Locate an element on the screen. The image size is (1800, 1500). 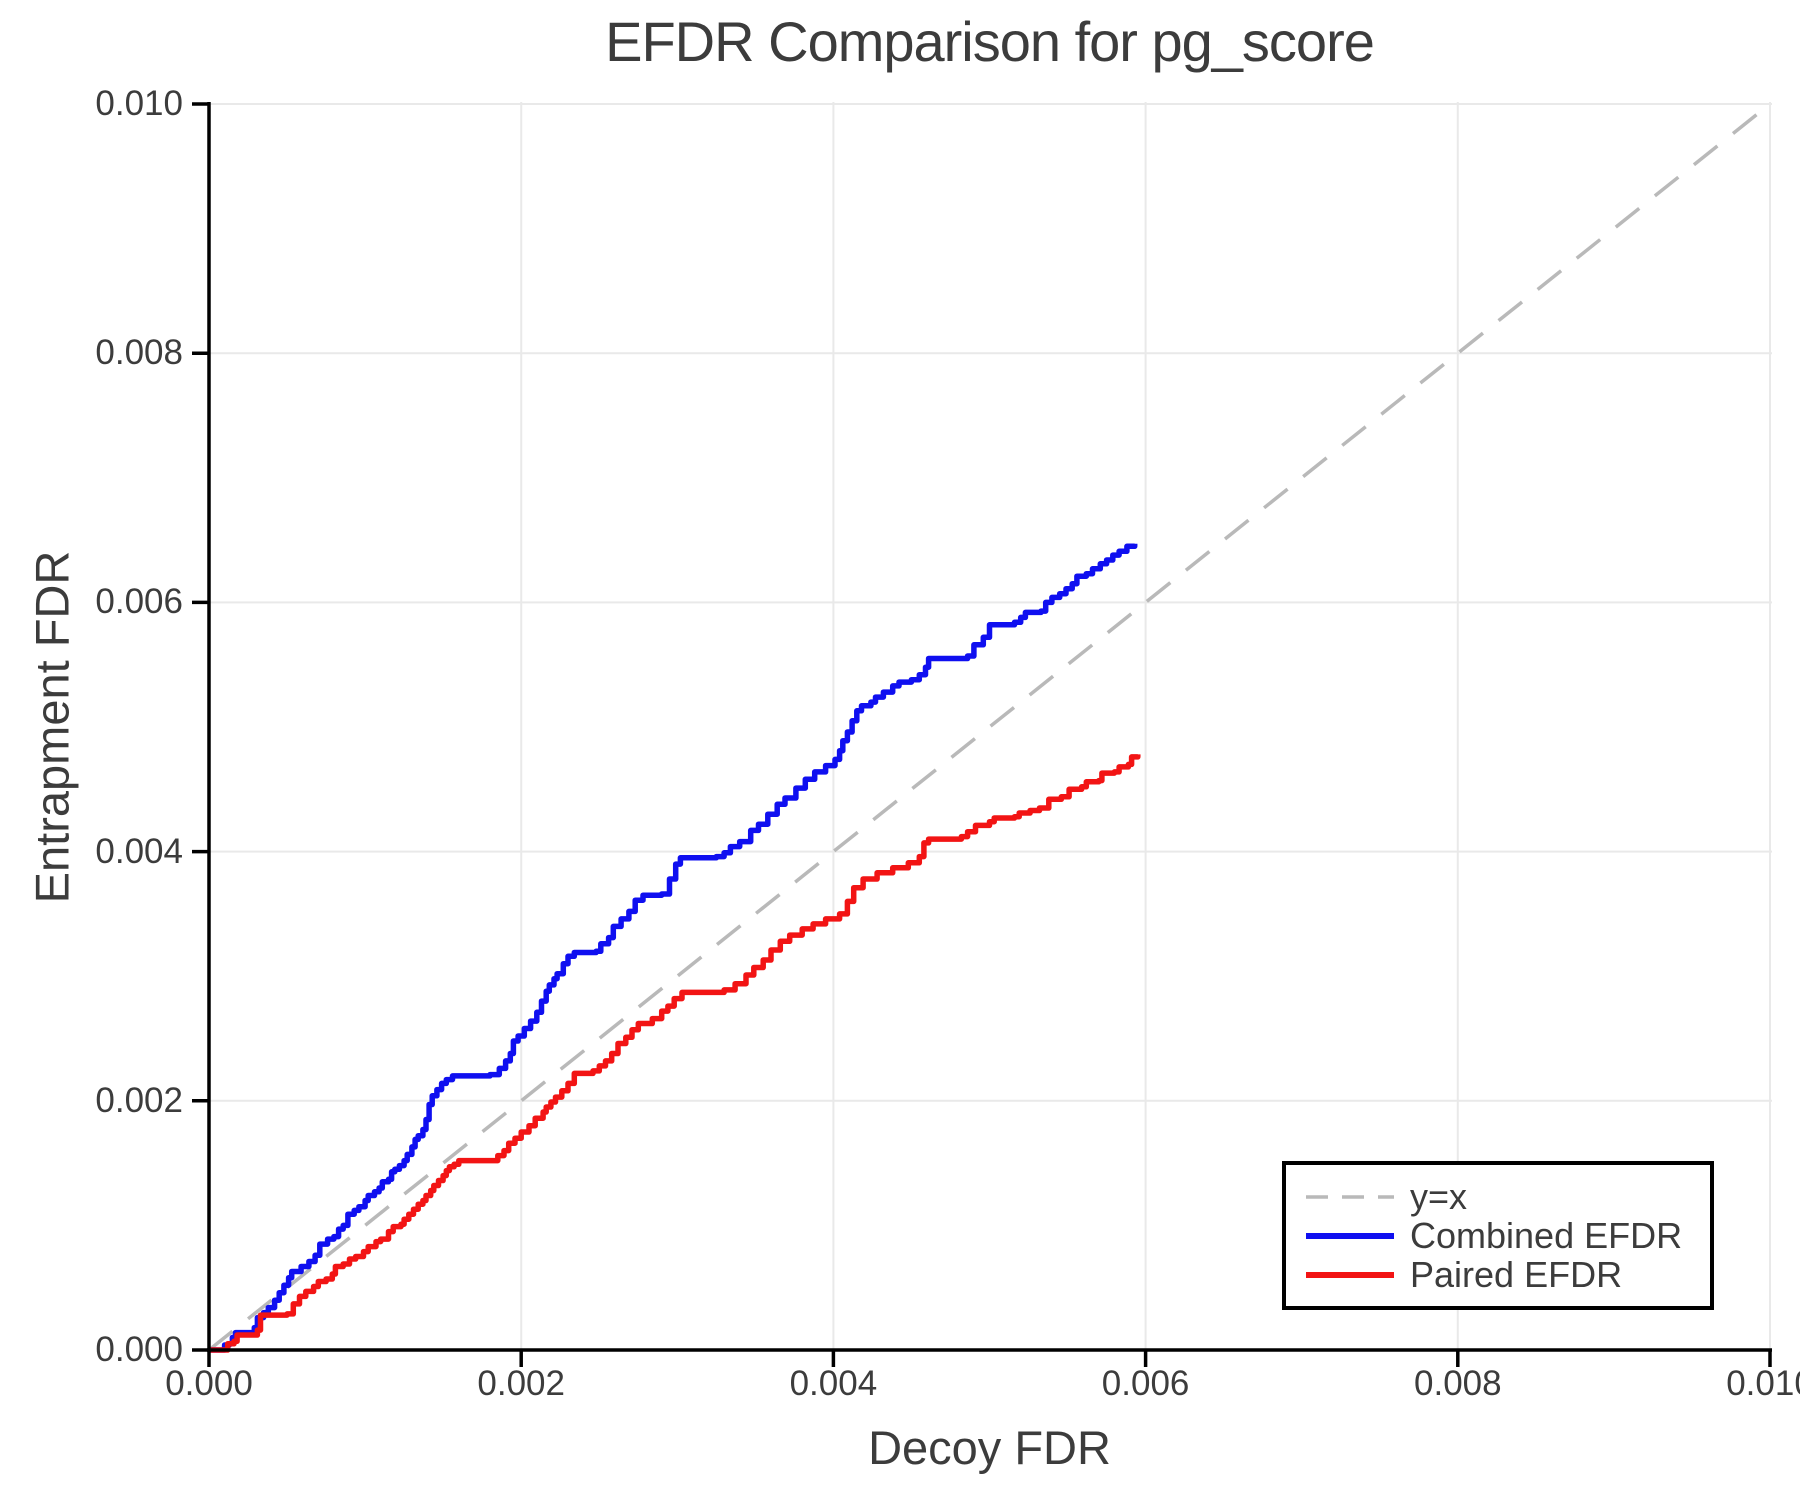
legend-row: Combined EFDR is located at coordinates (1498, 1235).